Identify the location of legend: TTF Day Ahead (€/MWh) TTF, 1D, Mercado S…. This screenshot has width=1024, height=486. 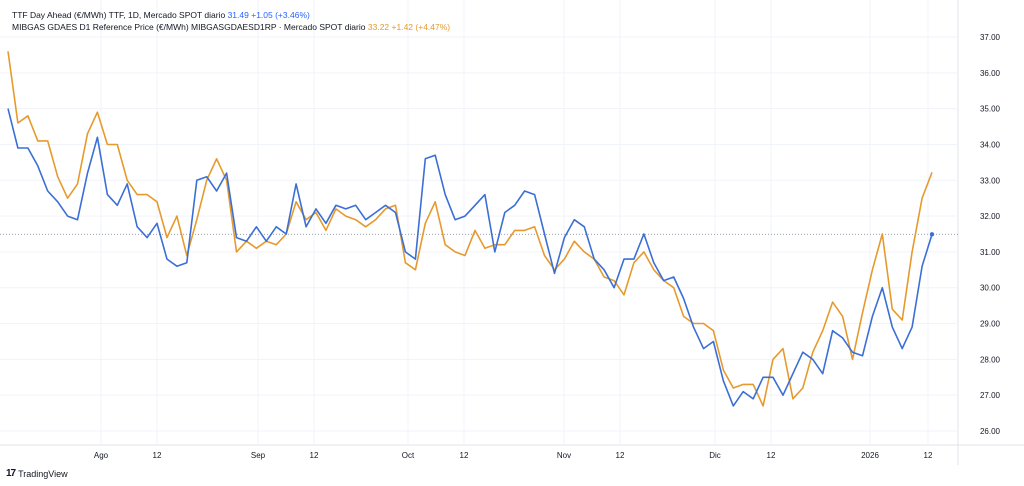
(231, 21).